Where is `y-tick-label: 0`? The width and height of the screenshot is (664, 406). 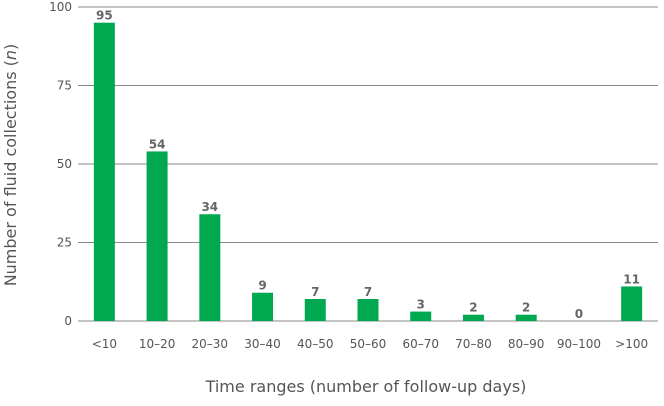 y-tick-label: 0 is located at coordinates (68, 321).